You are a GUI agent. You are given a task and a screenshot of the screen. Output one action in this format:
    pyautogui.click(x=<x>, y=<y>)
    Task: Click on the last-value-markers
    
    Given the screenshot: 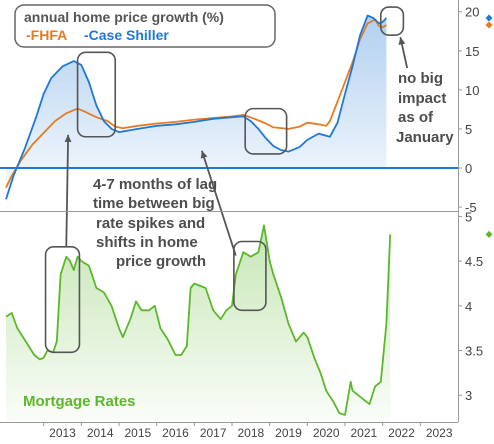 What is the action you would take?
    pyautogui.click(x=489, y=126)
    